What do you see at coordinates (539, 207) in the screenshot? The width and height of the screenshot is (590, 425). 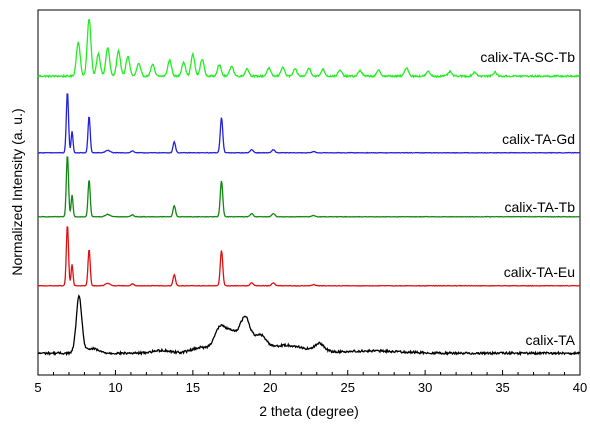 I see `series-label-calix-TA-Tb: calix-TA-Tb` at bounding box center [539, 207].